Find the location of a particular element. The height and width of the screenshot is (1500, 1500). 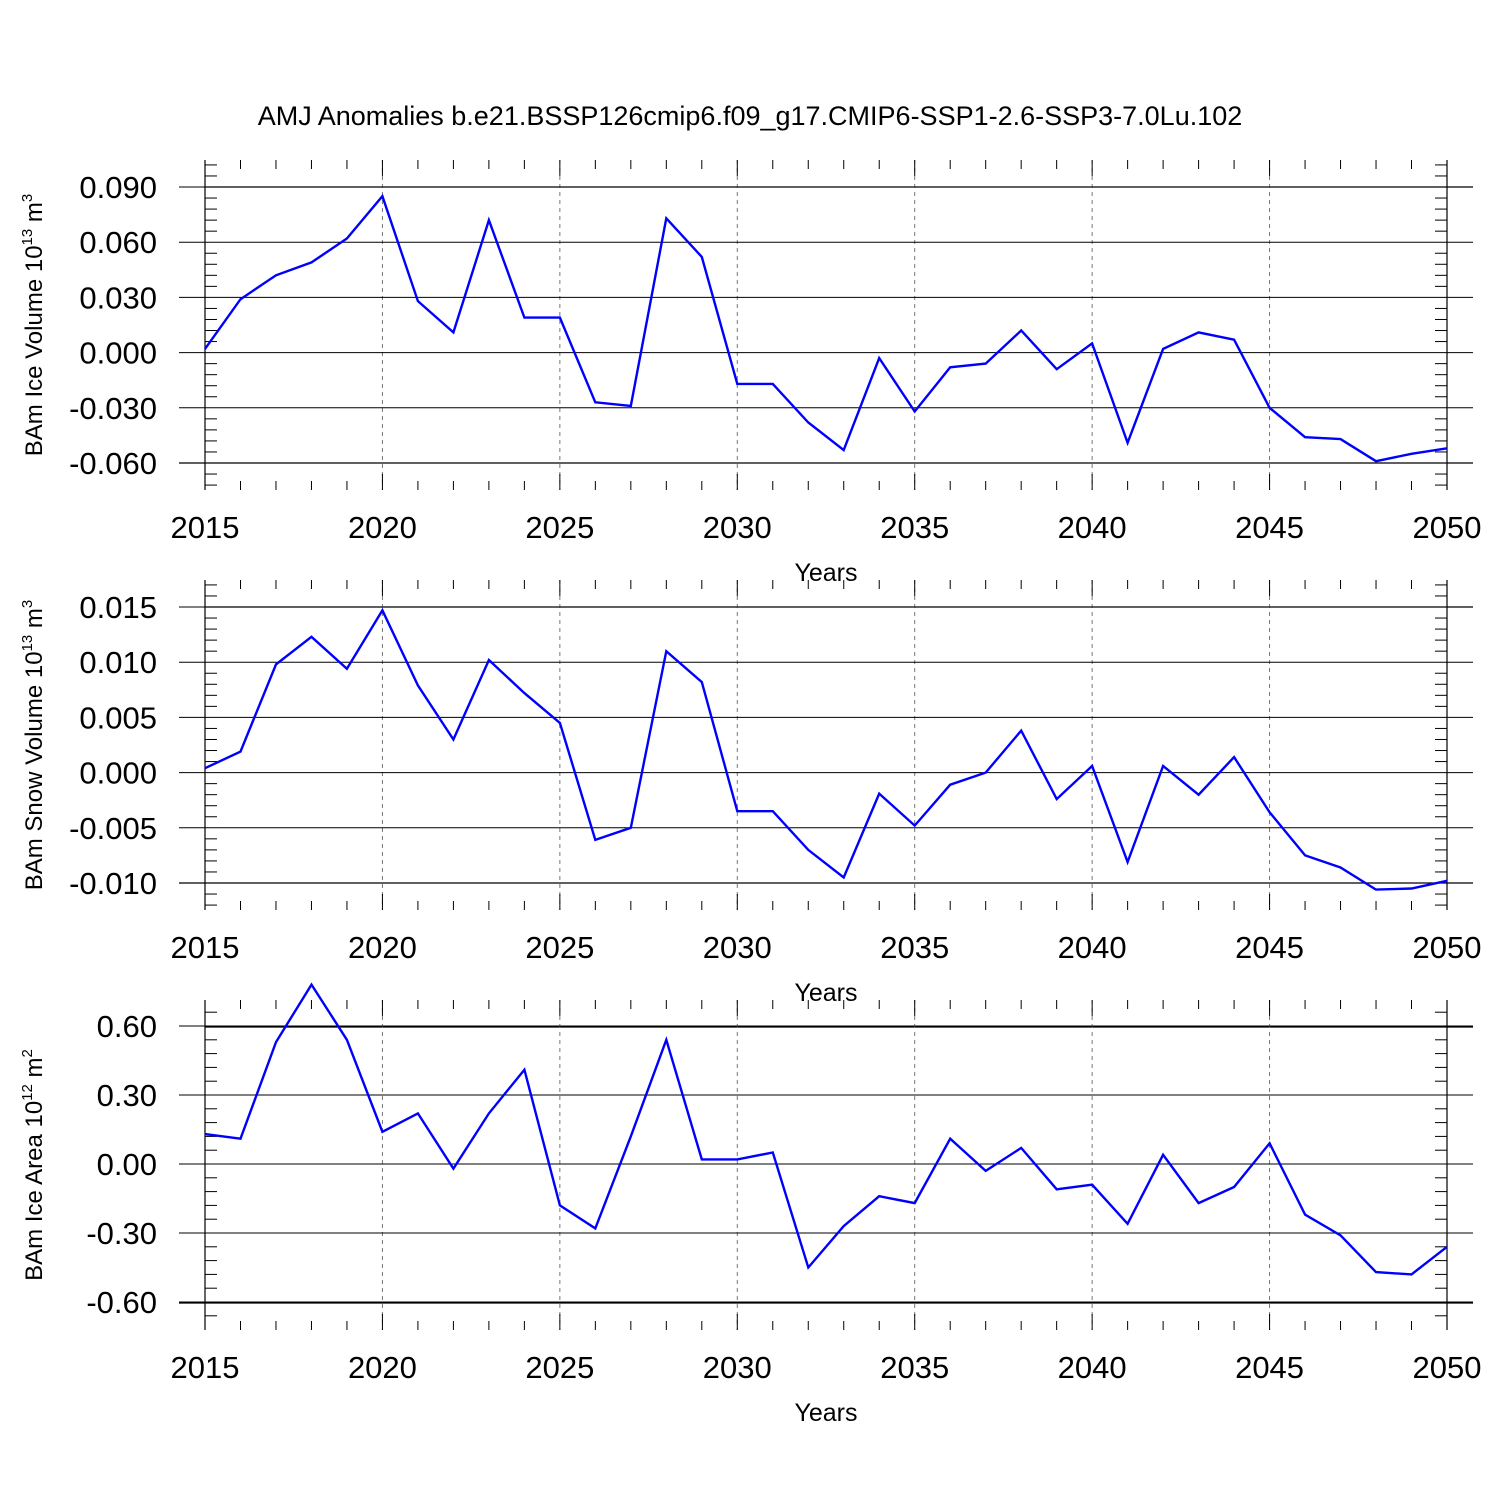

y-tick-label: -0.060 is located at coordinates (113, 463).